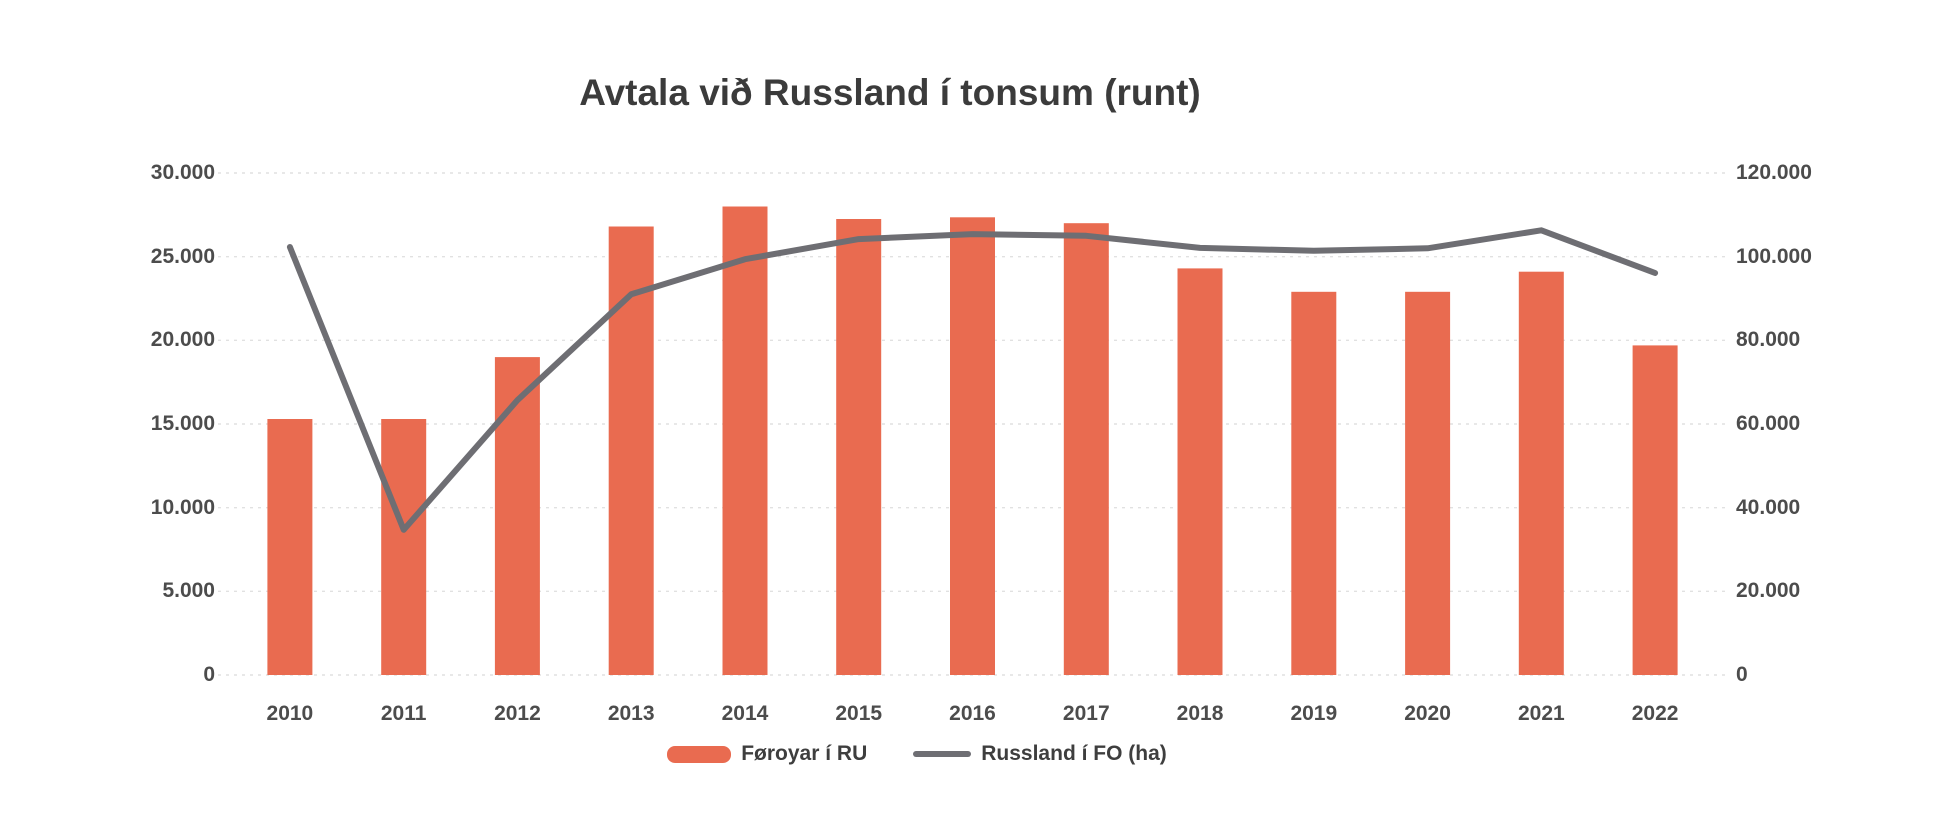  I want to click on bar-2016, so click(972, 446).